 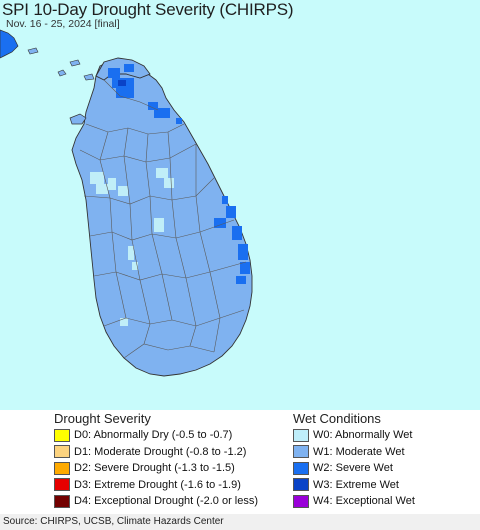 I want to click on legend-label-d3: D3: Extreme Drought (-1.6 to -1.9), so click(x=157, y=484).